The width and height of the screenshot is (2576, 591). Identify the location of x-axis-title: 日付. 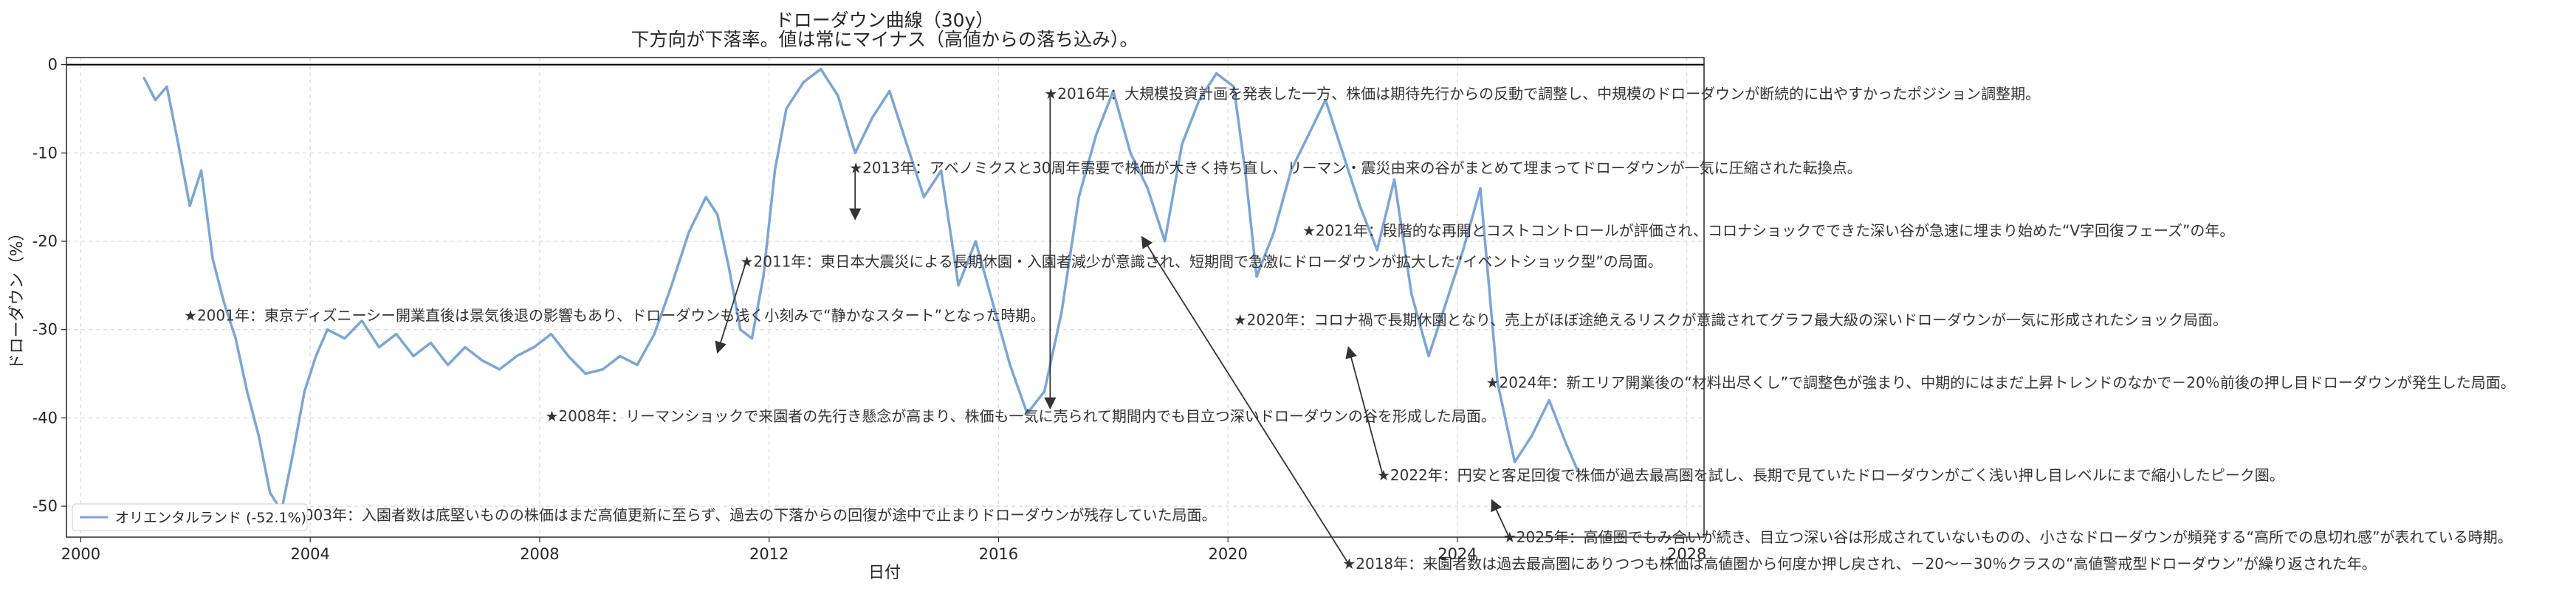
(885, 573).